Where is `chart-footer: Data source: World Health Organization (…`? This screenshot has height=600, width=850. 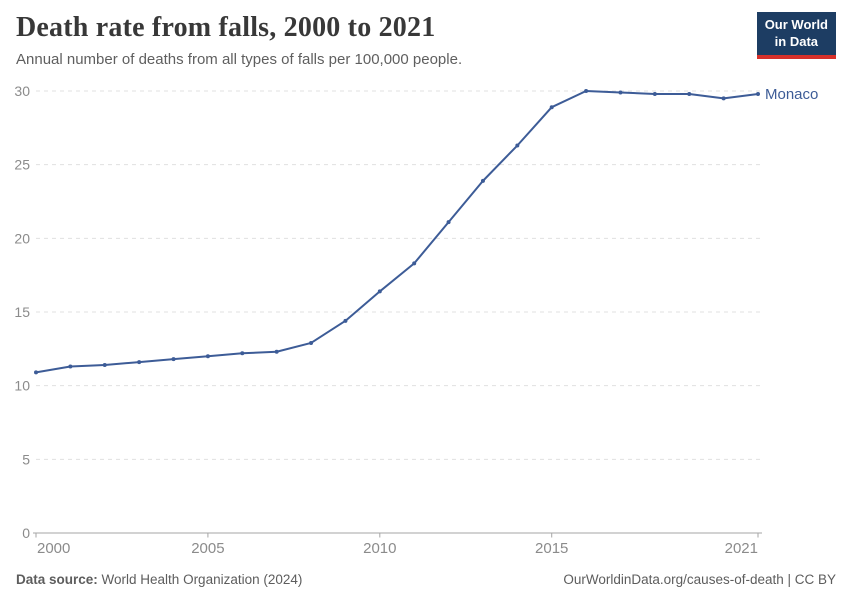 chart-footer: Data source: World Health Organization (… is located at coordinates (426, 579).